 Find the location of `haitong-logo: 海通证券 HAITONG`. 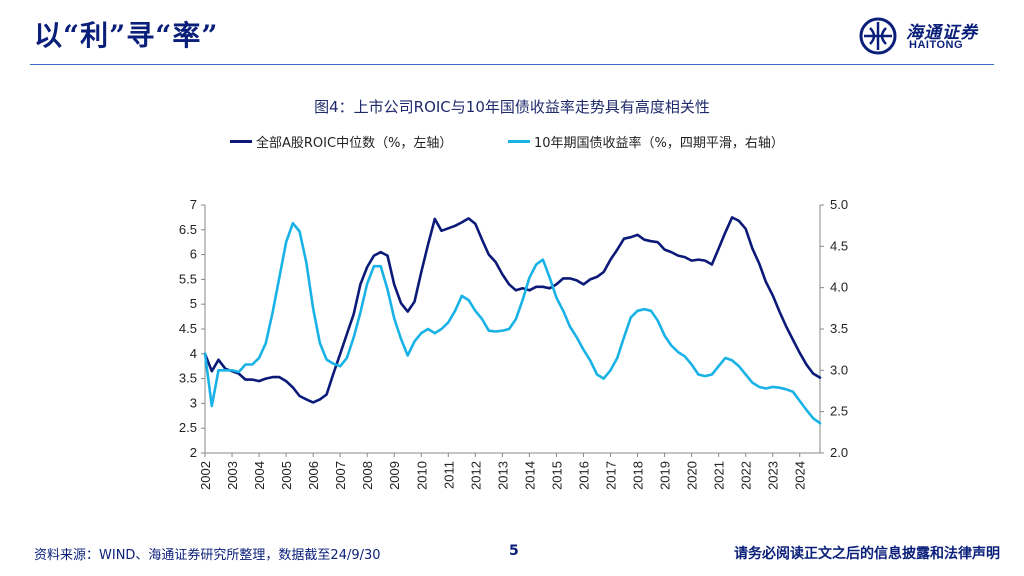

haitong-logo: 海通证券 HAITONG is located at coordinates (928, 36).